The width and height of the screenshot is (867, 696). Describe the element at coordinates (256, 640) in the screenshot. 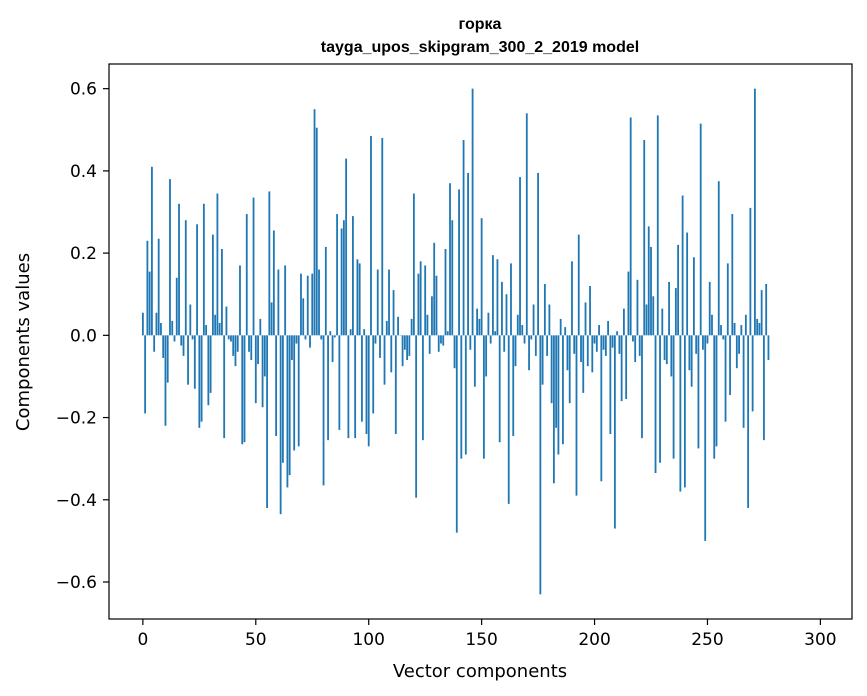

I see `x-tick-label: 50` at that location.